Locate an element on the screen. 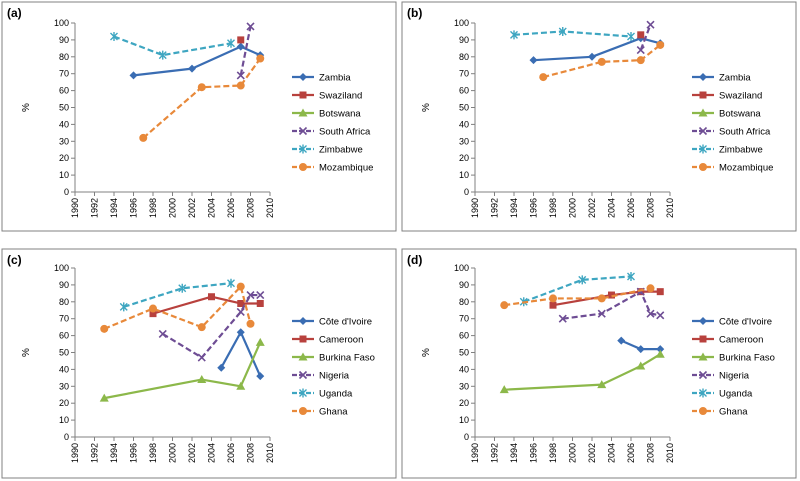  x-tick-label: 1992 is located at coordinates (95, 453).